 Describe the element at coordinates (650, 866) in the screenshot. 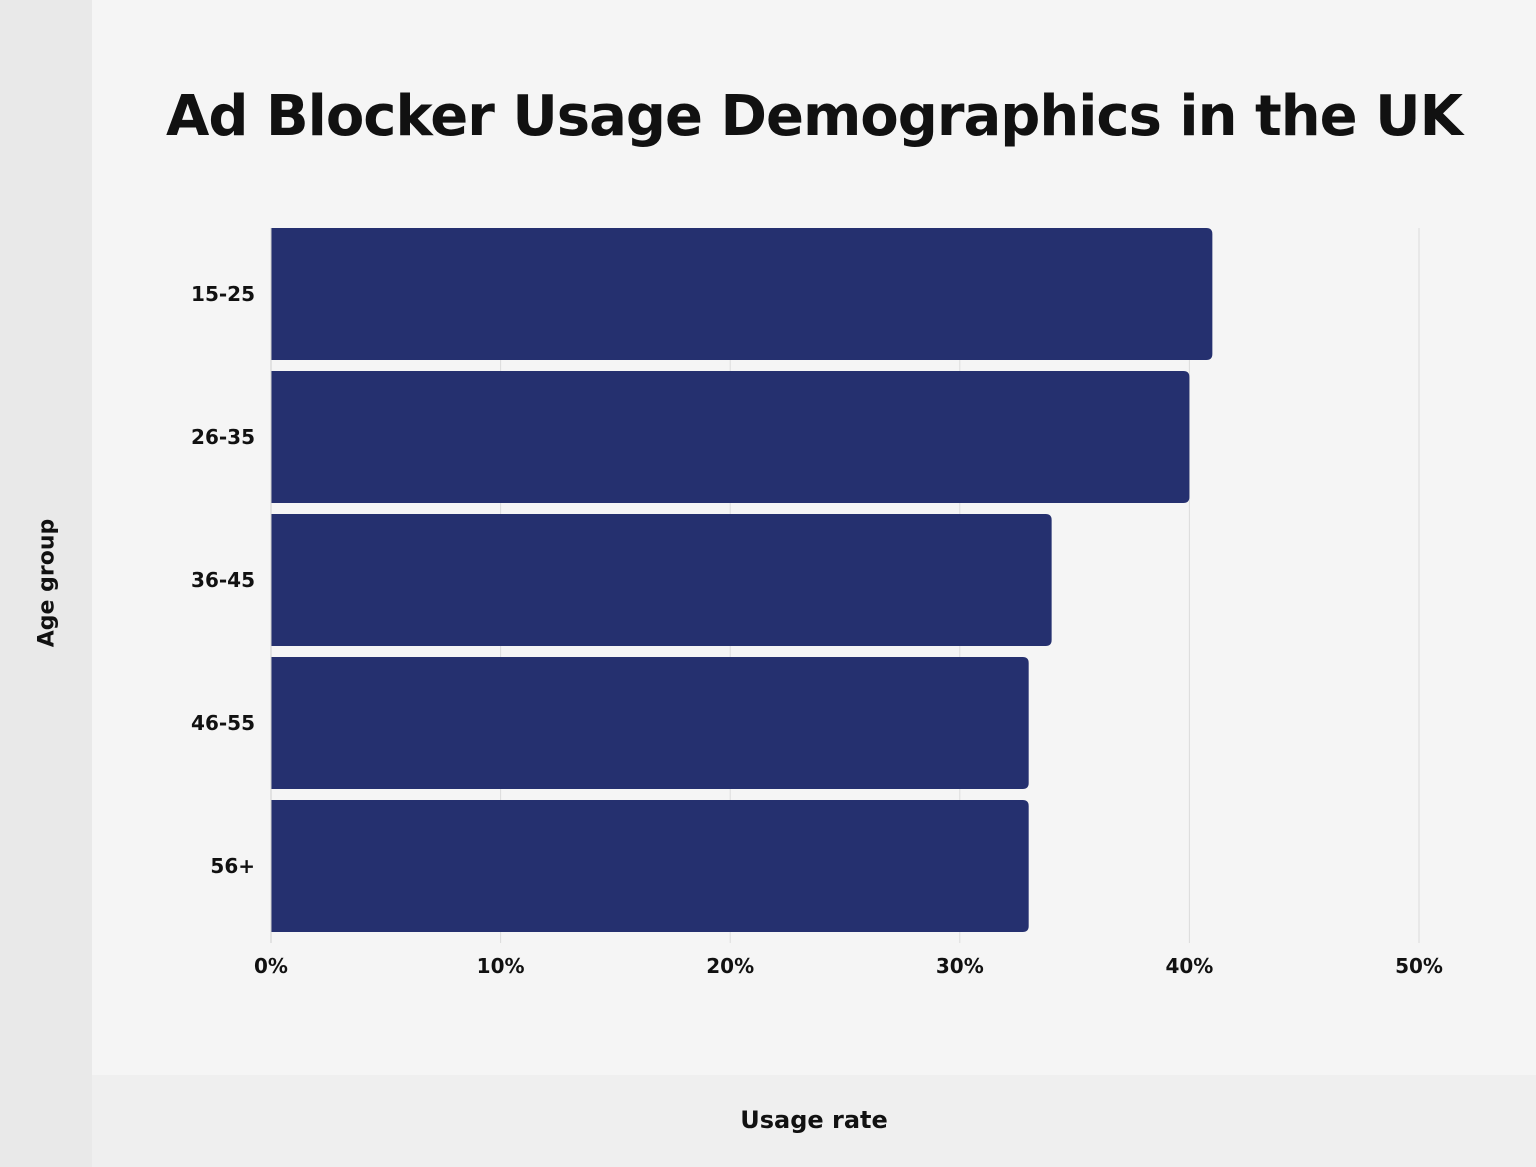

I see `bar-56+` at that location.